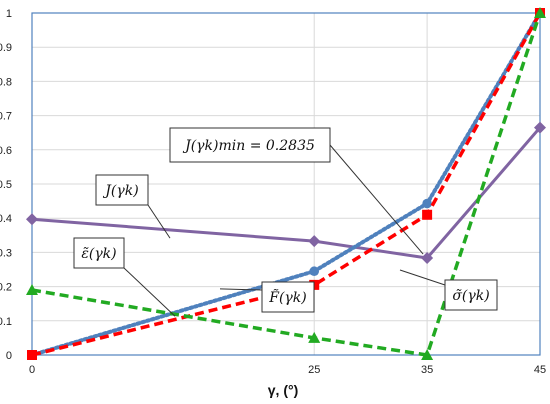 The image size is (550, 404). I want to click on callout-f: F̃(γk), so click(267, 297).